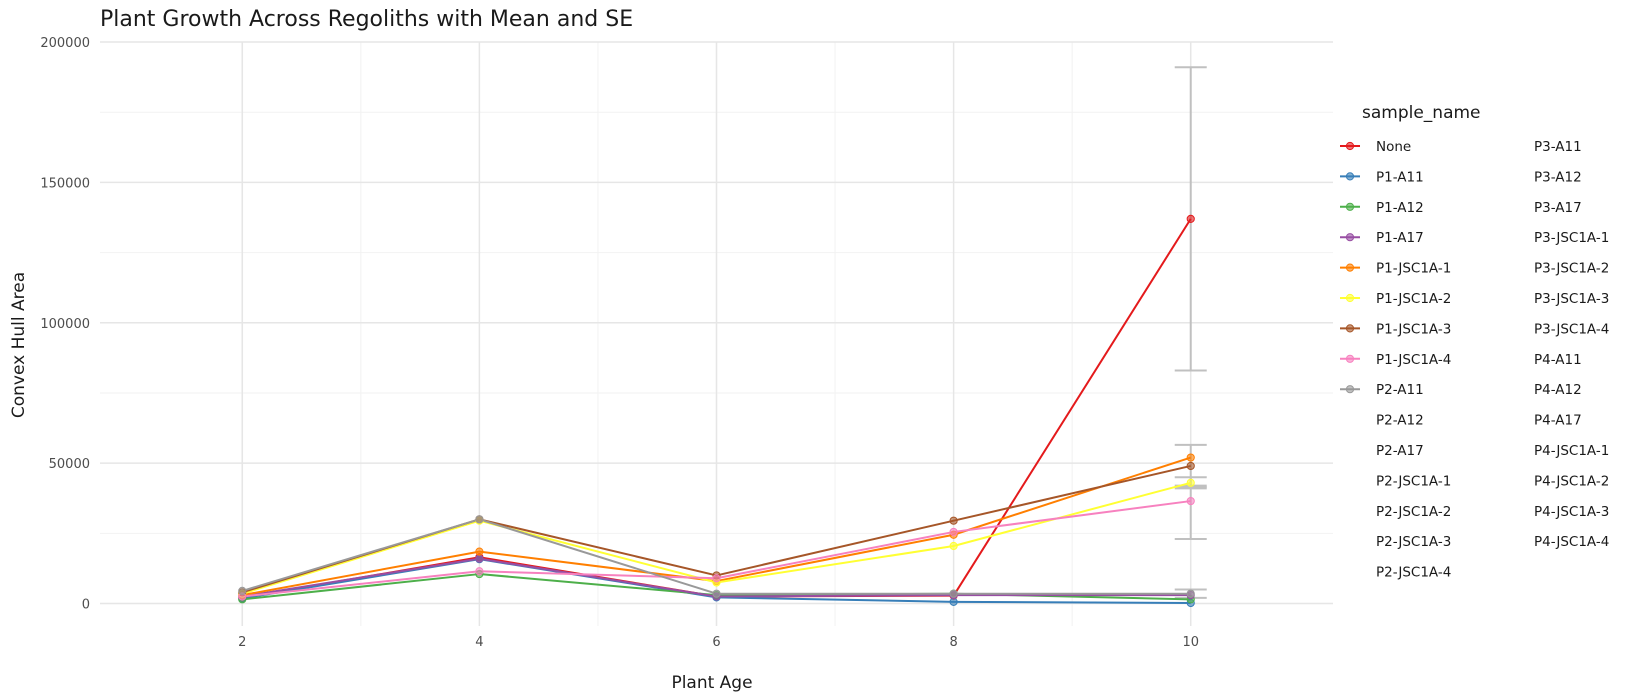 The width and height of the screenshot is (1638, 700). Describe the element at coordinates (1421, 113) in the screenshot. I see `legend-title: sample_name` at that location.